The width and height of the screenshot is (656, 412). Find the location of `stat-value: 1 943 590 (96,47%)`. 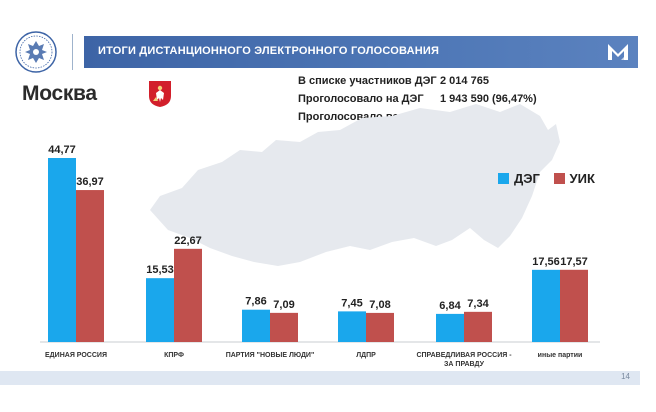

stat-value: 1 943 590 (96,47%) is located at coordinates (488, 99).